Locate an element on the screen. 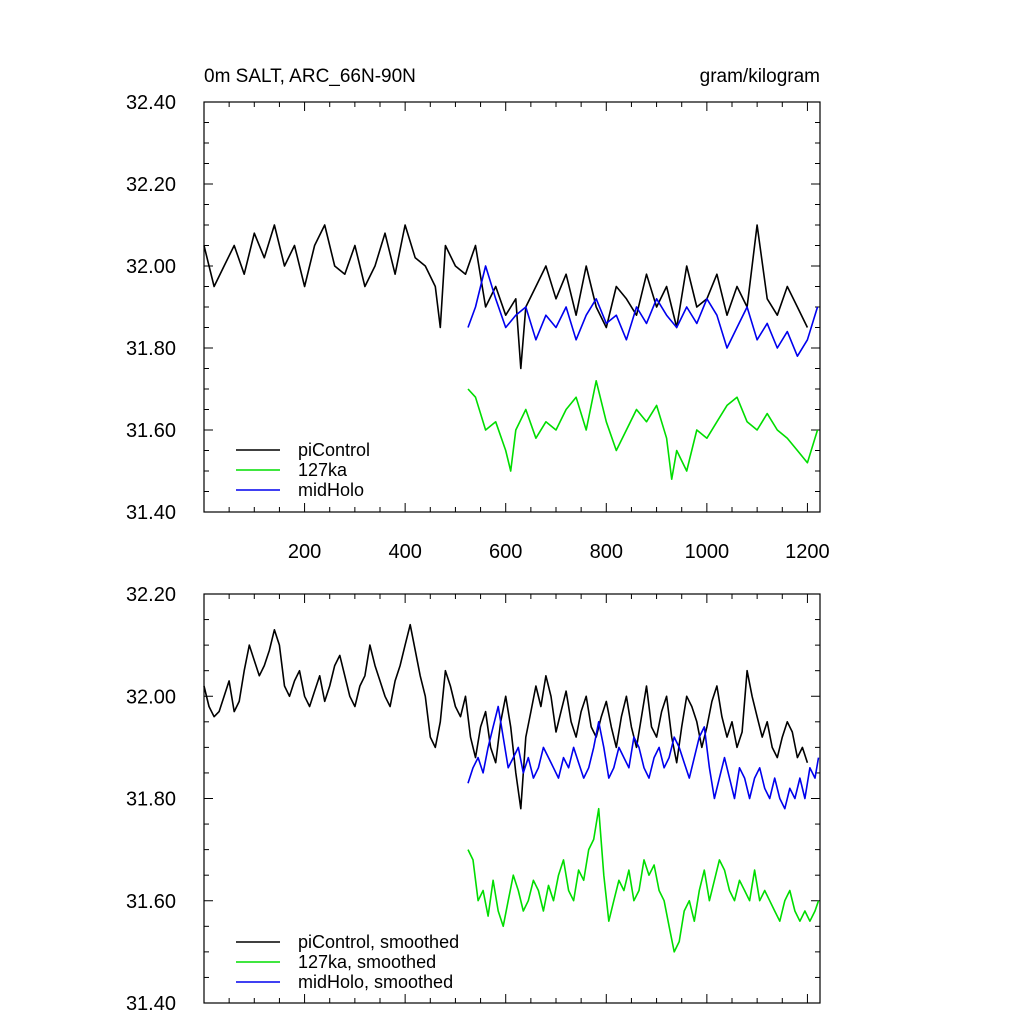 The image size is (1024, 1024). chart-title: 0m SALT, ARC_66N-90N is located at coordinates (310, 76).